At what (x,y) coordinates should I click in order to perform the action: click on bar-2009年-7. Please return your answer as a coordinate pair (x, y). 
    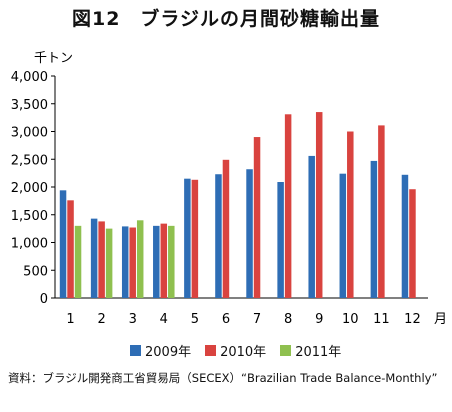
    Looking at the image, I should click on (249, 233).